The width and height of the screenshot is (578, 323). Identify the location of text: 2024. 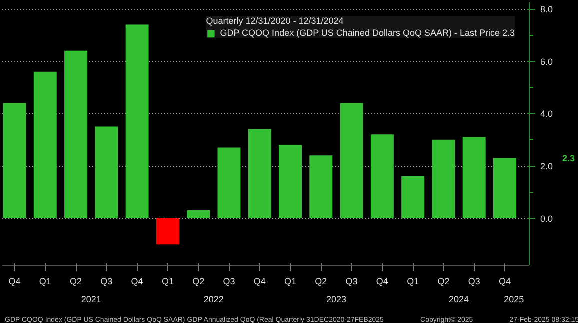
(459, 299).